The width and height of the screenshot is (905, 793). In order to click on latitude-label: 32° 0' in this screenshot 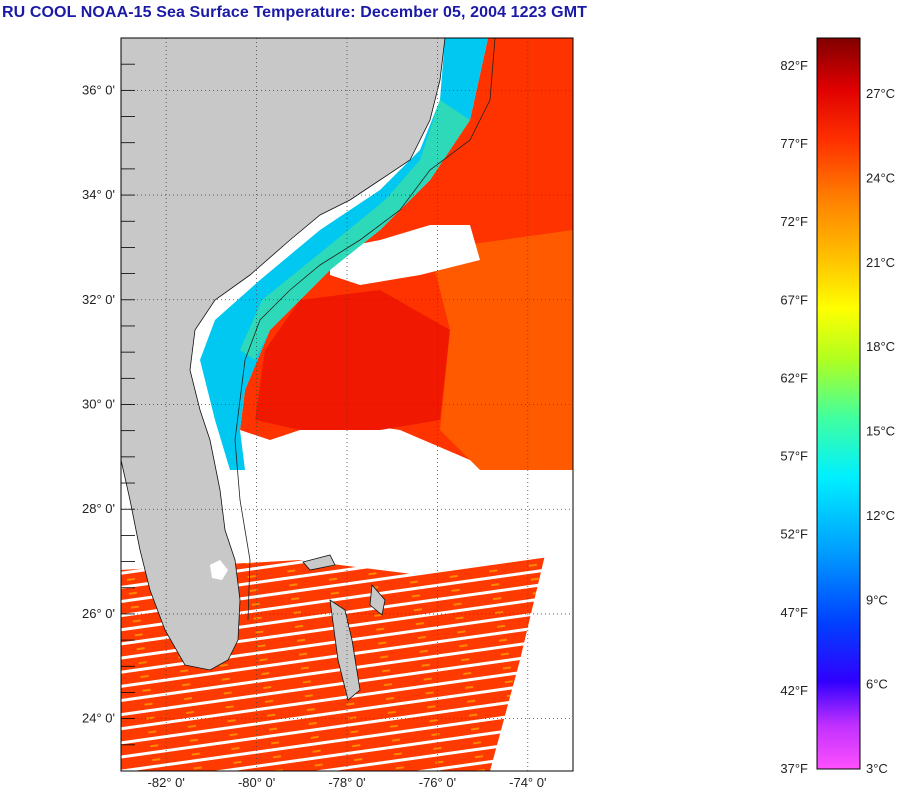, I will do `click(98, 299)`.